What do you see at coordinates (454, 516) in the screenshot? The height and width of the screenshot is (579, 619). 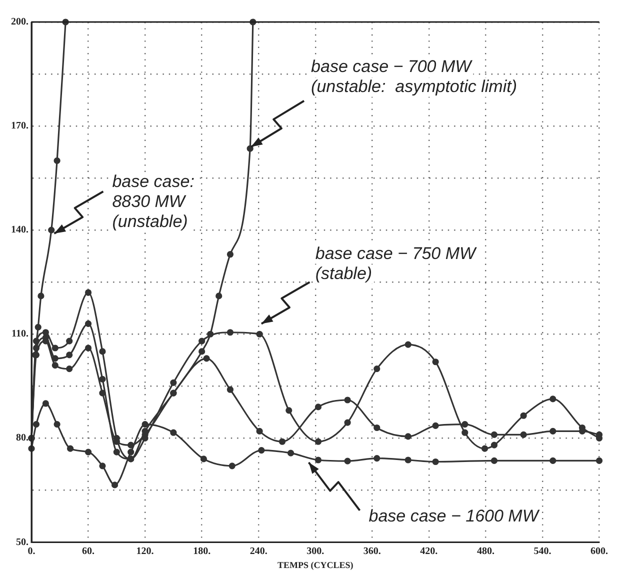 I see `annotation: base case − 1600 MW` at bounding box center [454, 516].